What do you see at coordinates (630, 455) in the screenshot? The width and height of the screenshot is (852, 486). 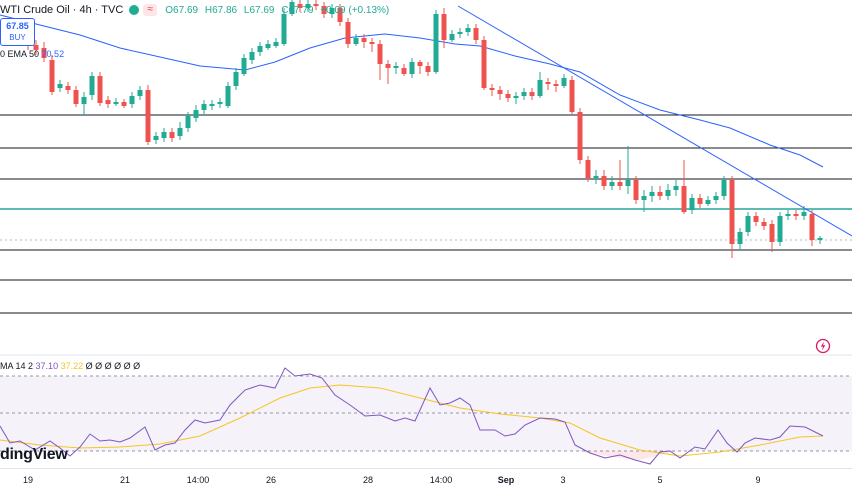 I see `rsi-oversold-fill` at bounding box center [630, 455].